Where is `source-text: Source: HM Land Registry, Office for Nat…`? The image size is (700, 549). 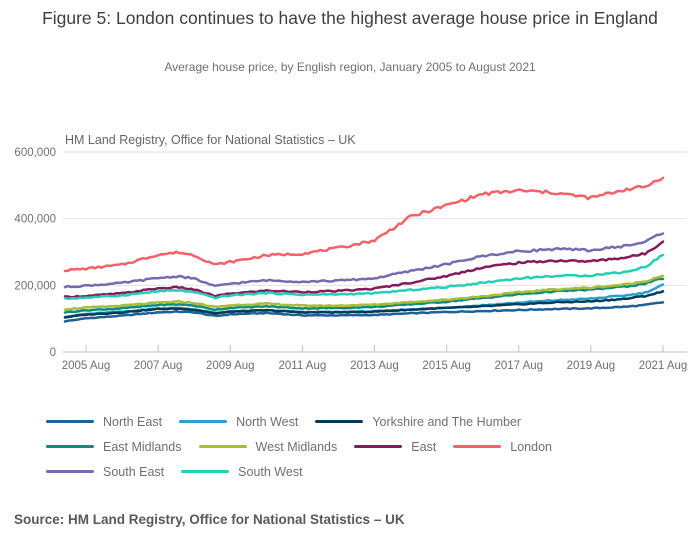
source-text: Source: HM Land Registry, Office for Nat… is located at coordinates (209, 519).